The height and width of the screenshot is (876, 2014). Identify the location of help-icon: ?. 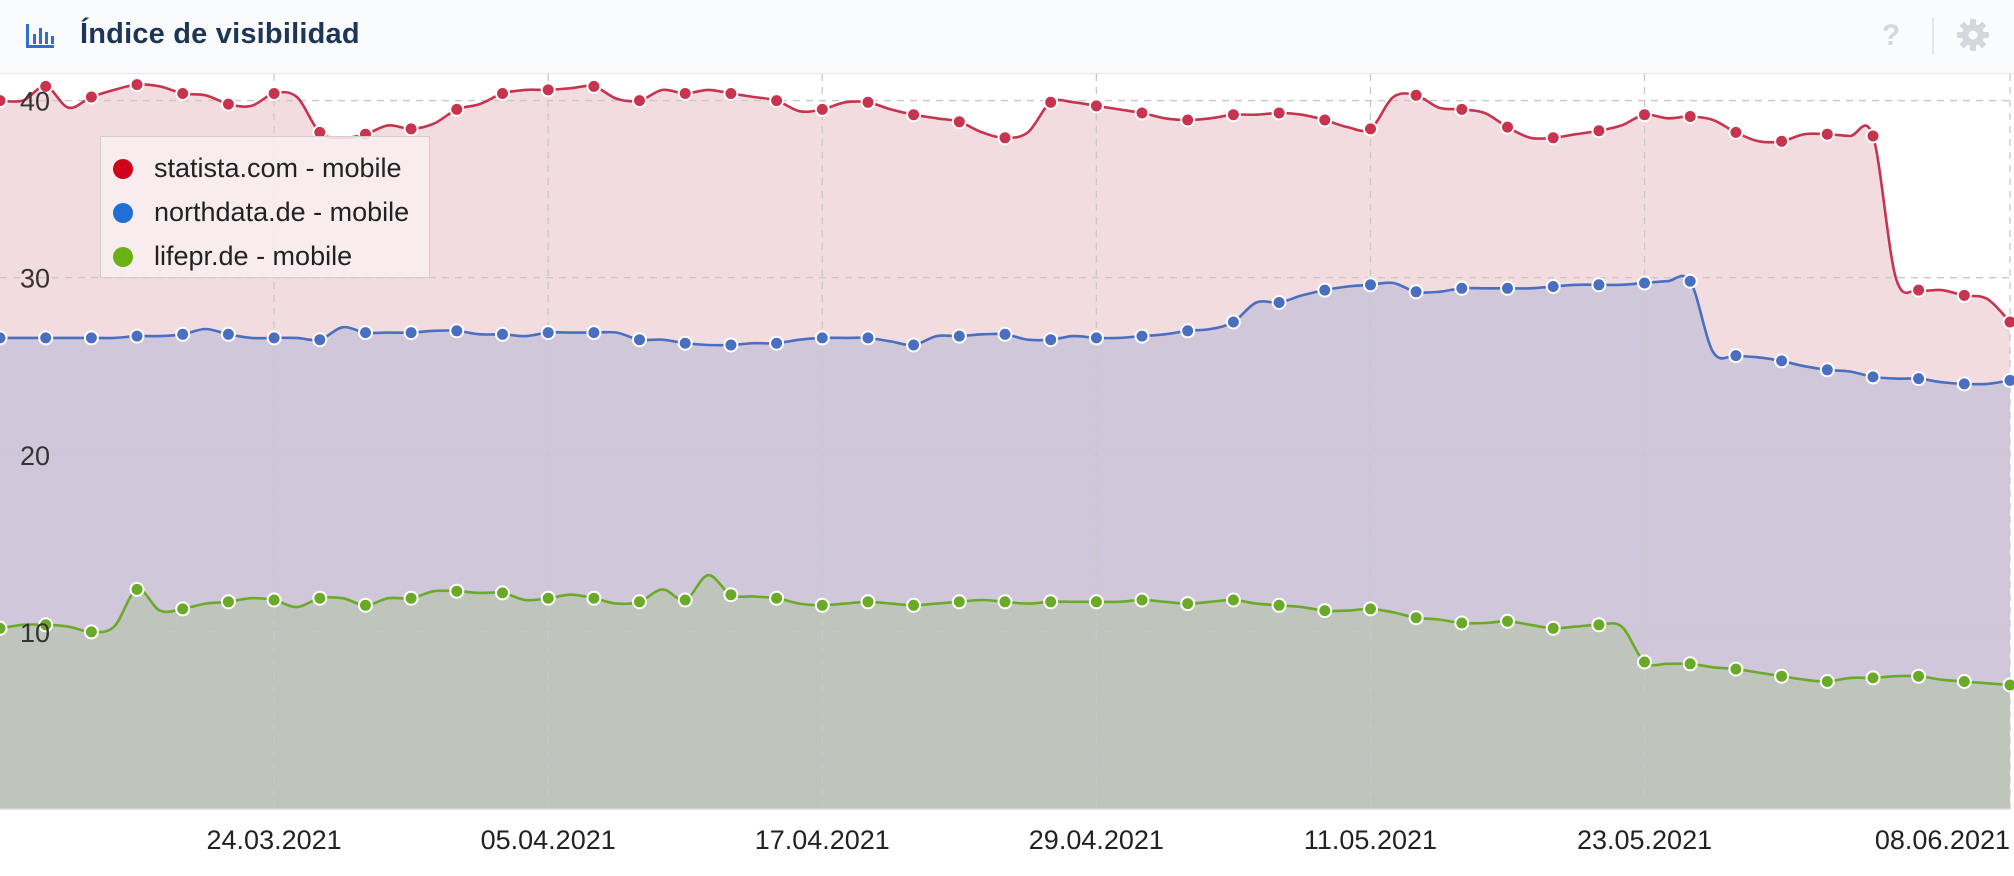
(1891, 35).